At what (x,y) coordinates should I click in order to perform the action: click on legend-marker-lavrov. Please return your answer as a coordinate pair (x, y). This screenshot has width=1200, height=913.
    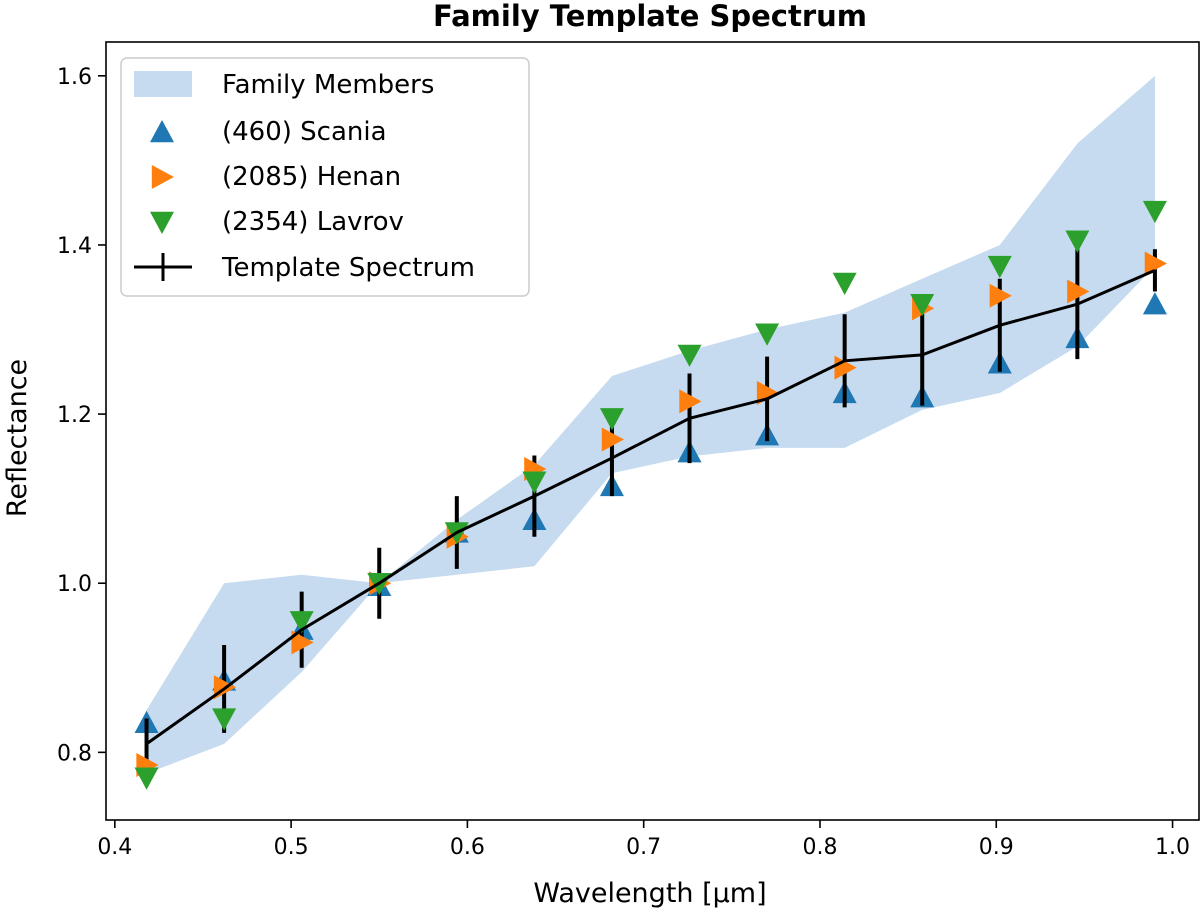
    Looking at the image, I should click on (162, 222).